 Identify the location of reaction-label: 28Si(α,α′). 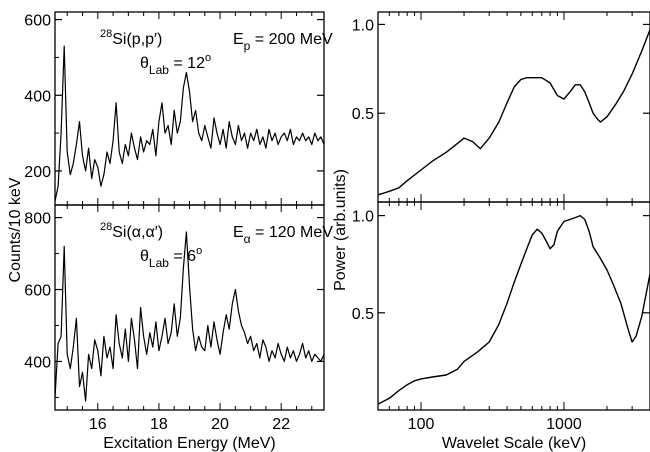
(131, 231).